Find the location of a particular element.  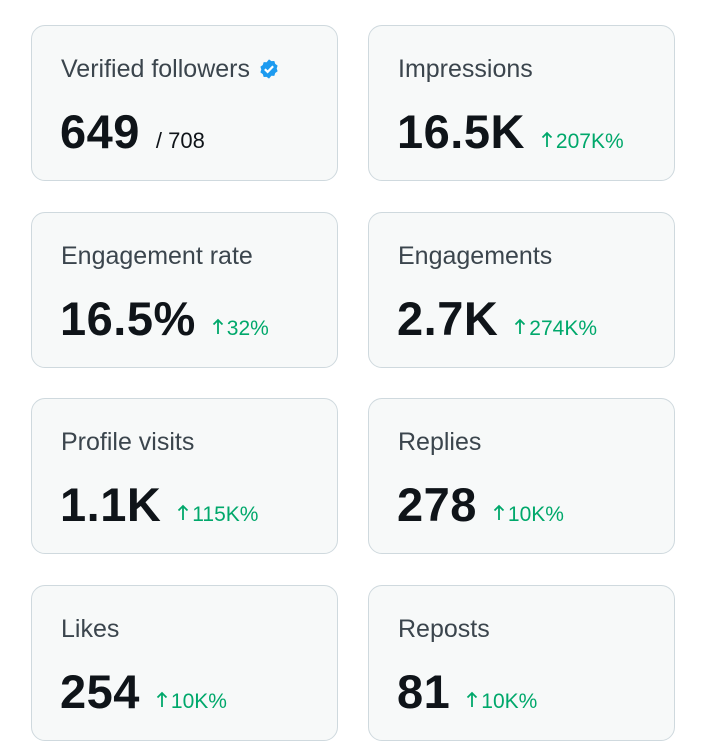

card-label: Likes is located at coordinates (90, 629).